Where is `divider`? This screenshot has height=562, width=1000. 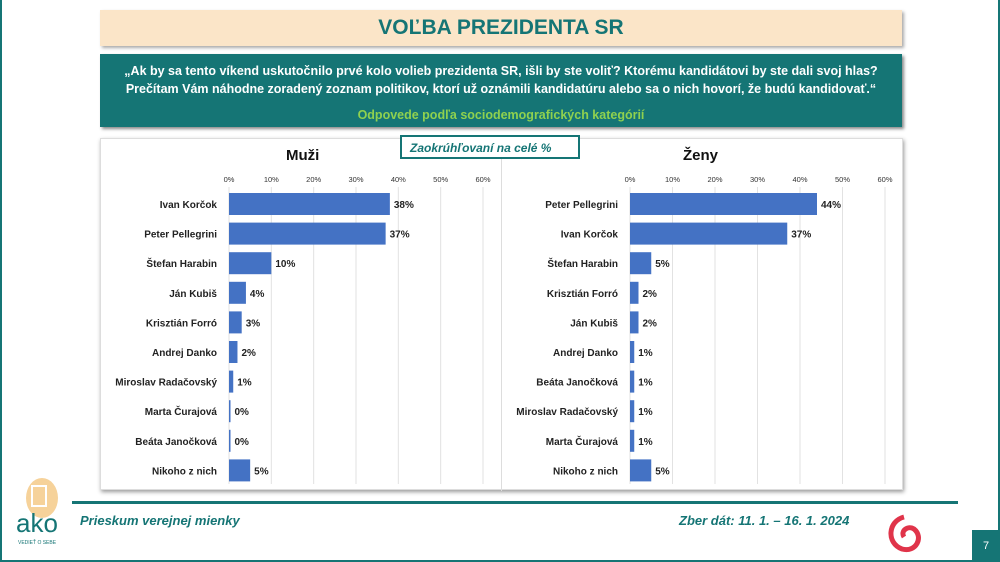 divider is located at coordinates (501, 315).